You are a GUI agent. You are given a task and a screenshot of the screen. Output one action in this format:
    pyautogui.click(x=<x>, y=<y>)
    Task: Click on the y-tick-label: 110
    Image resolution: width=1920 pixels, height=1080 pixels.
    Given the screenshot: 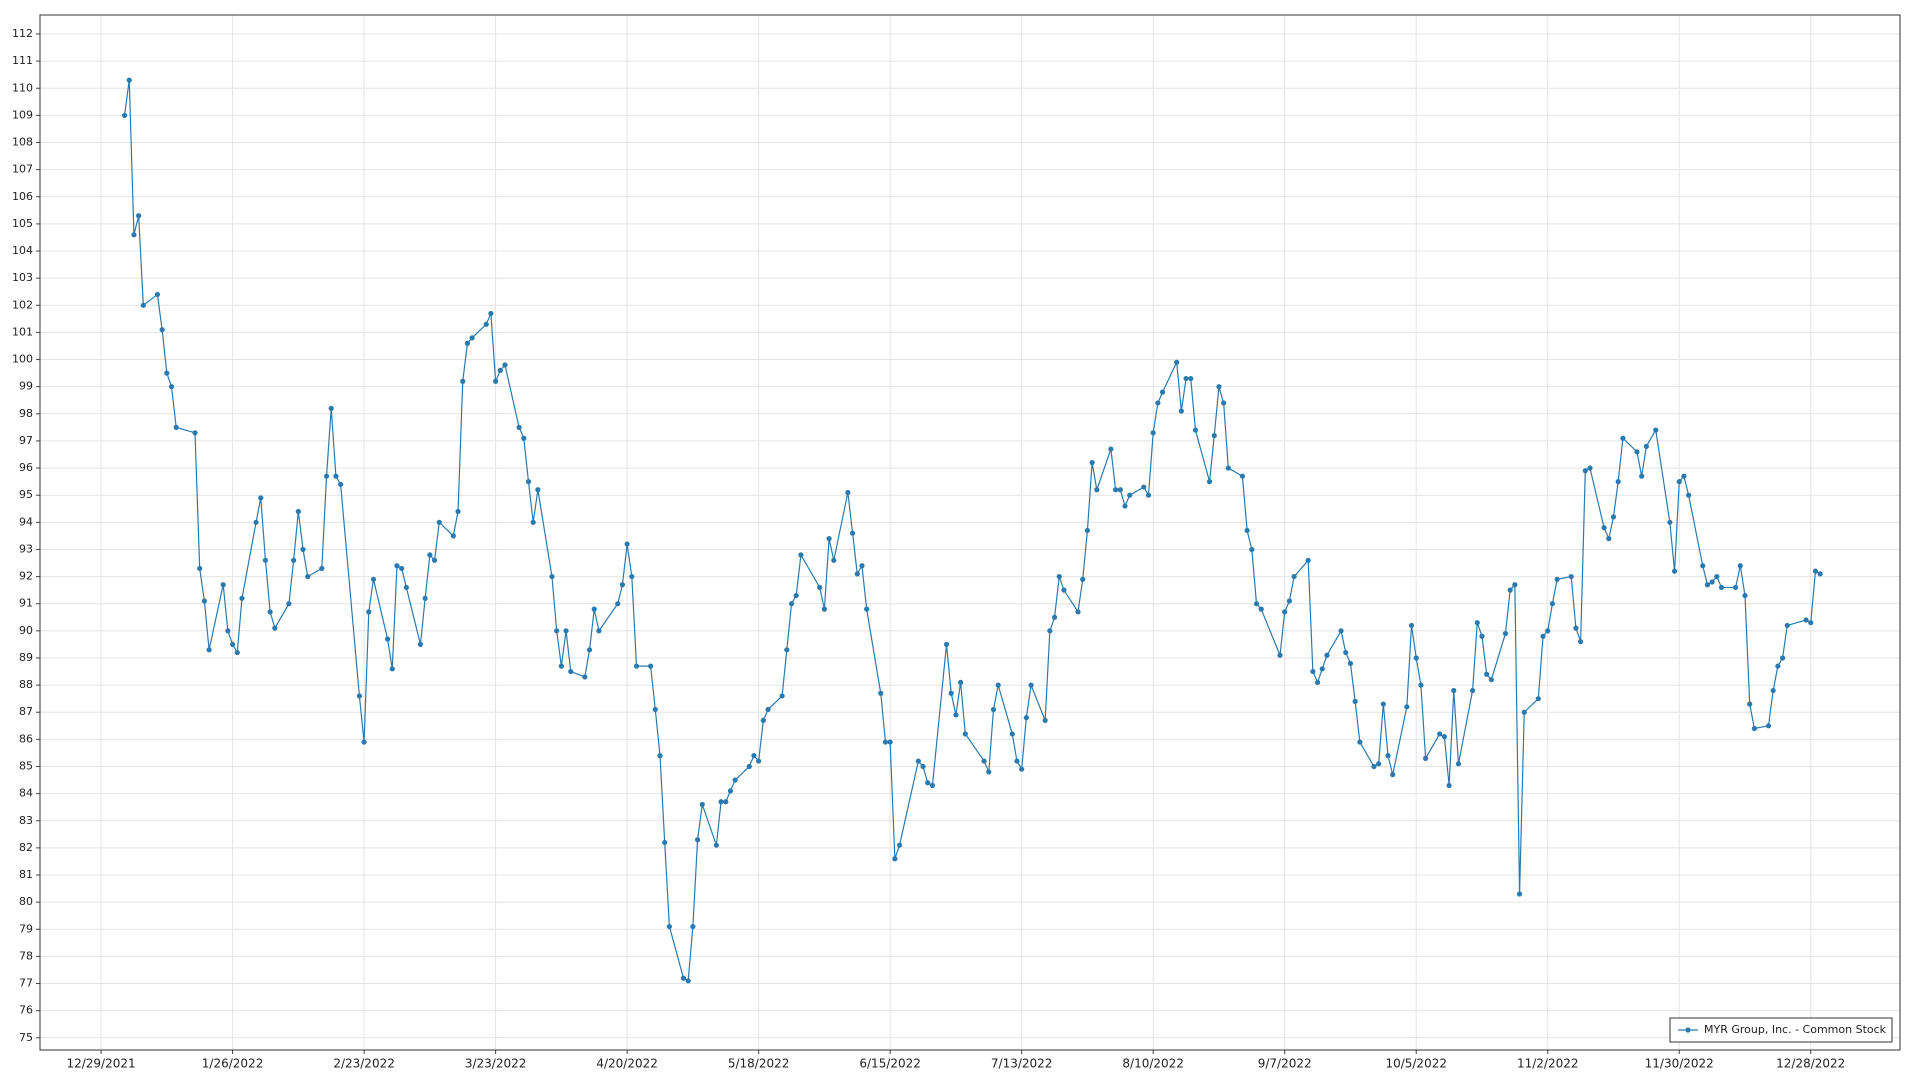 What is the action you would take?
    pyautogui.click(x=22, y=87)
    